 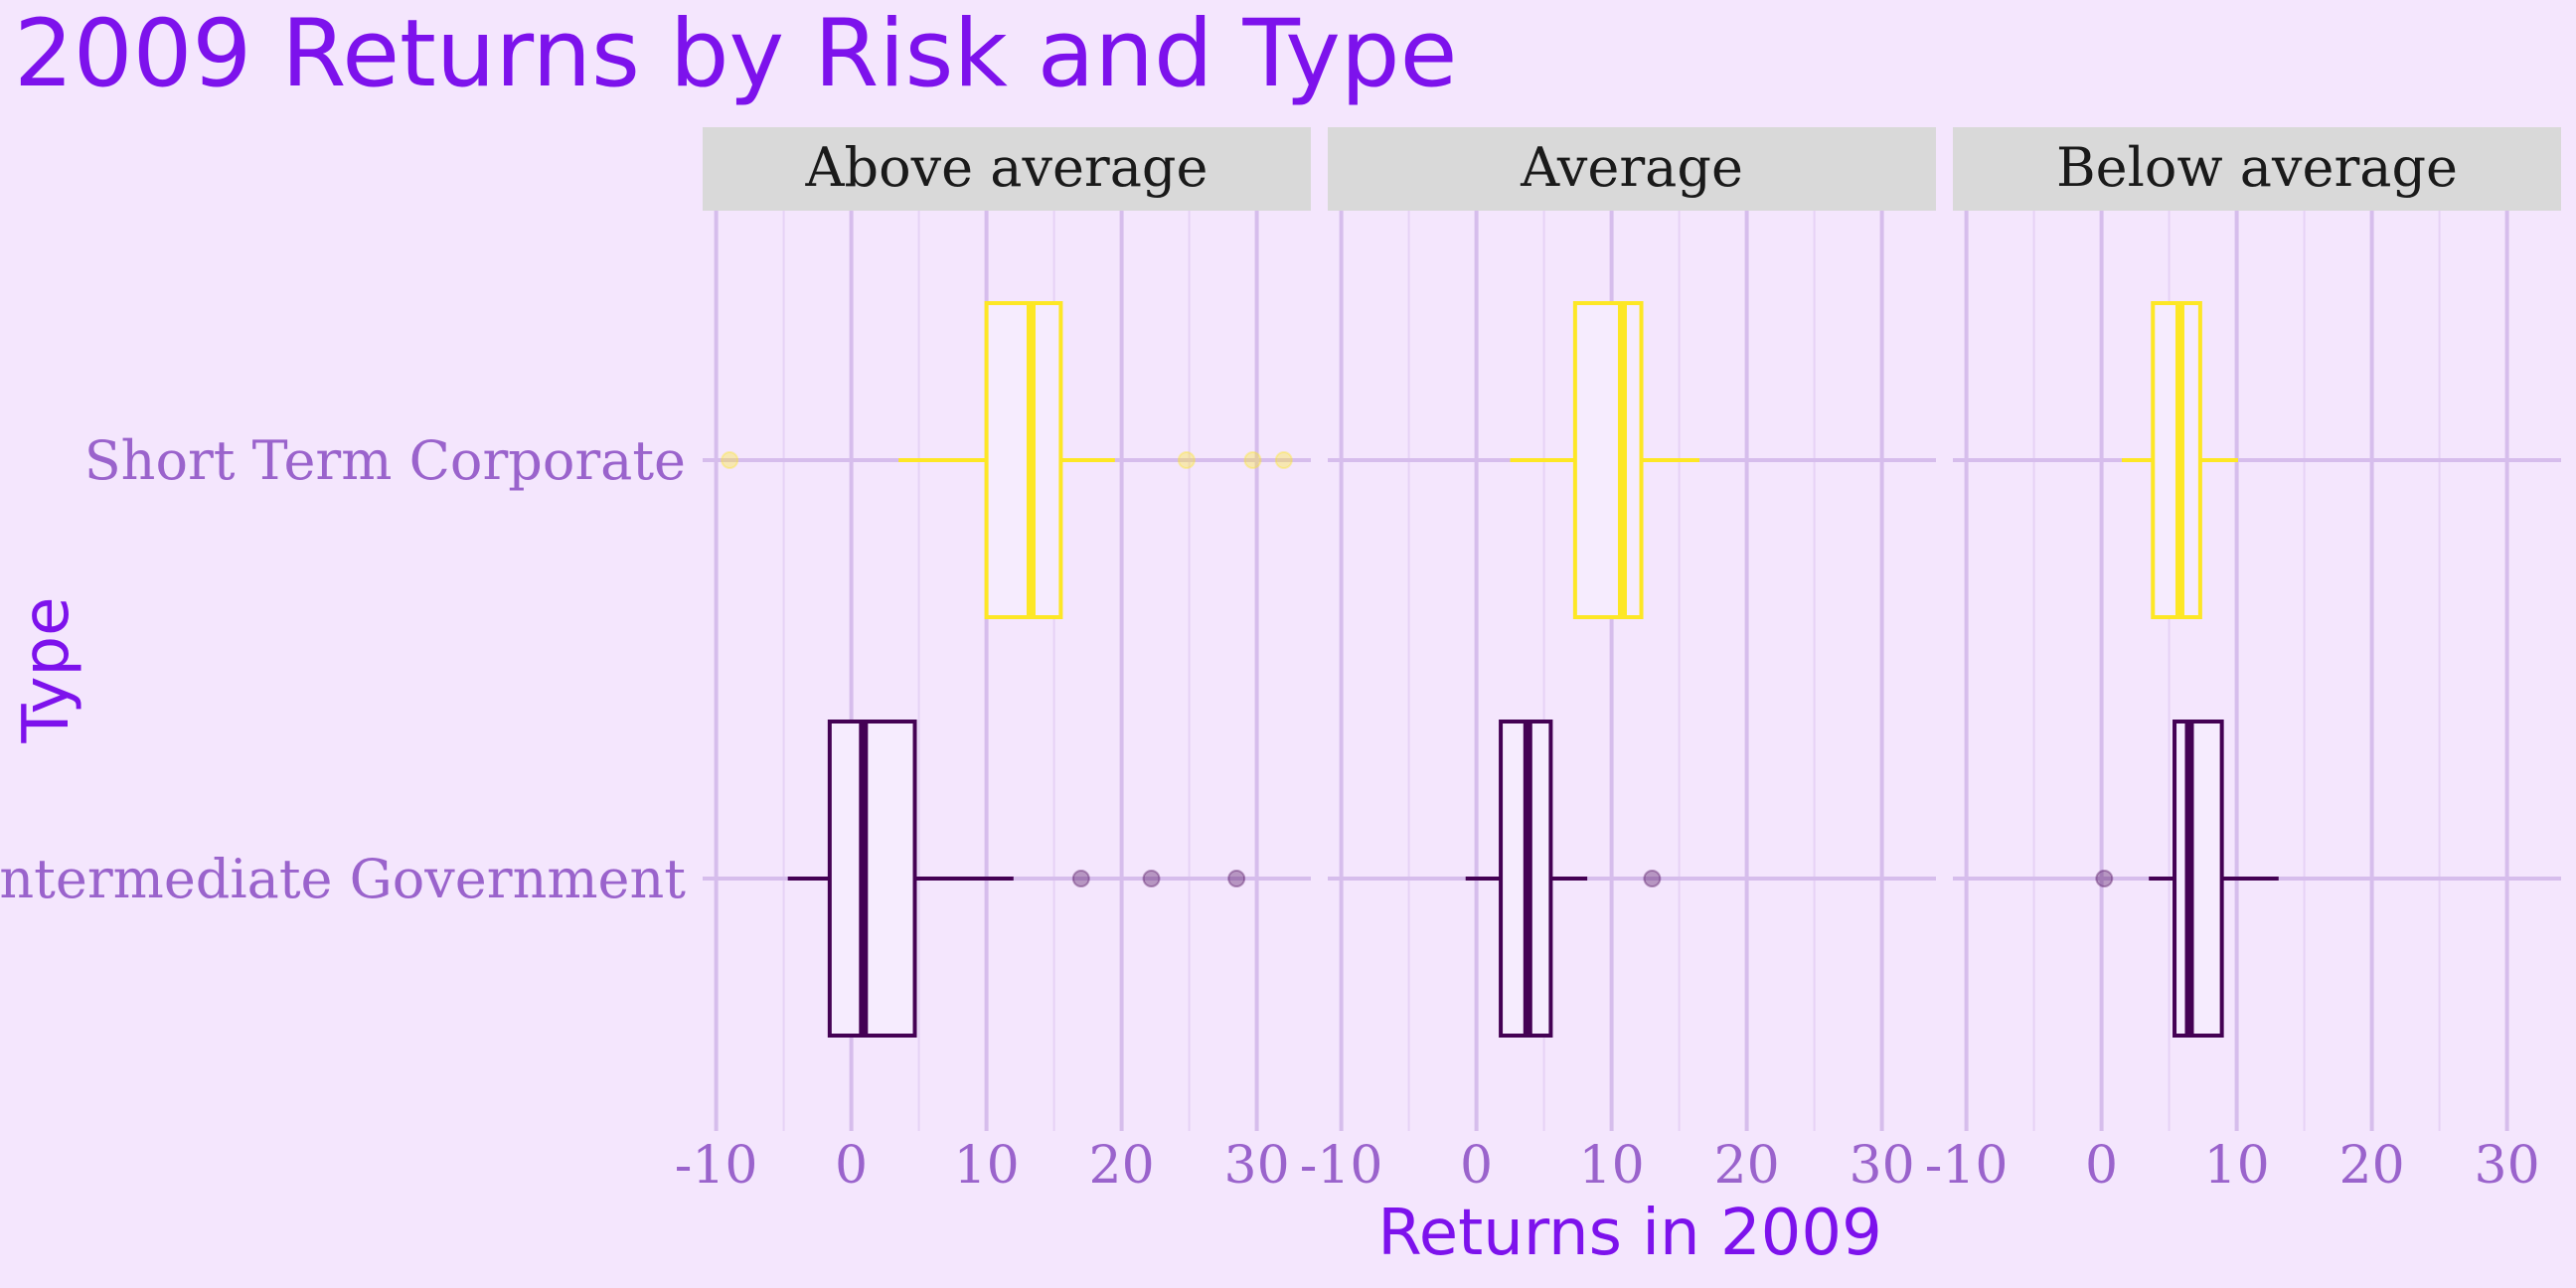 I want to click on y-axis-title: Type, so click(x=46, y=670).